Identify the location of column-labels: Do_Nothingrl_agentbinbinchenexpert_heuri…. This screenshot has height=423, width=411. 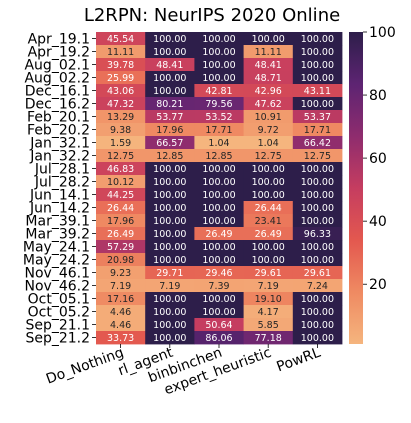
(183, 371).